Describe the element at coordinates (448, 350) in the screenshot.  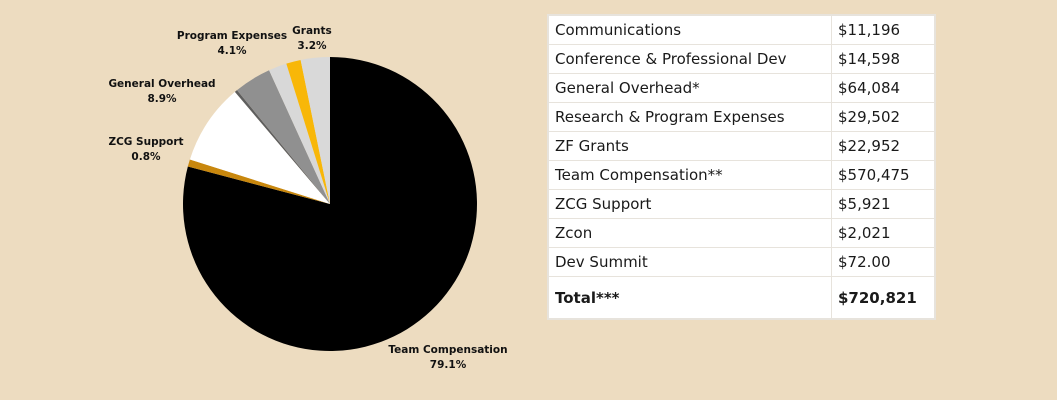
I see `pie-label-team-compensation-name: Team Compensation` at that location.